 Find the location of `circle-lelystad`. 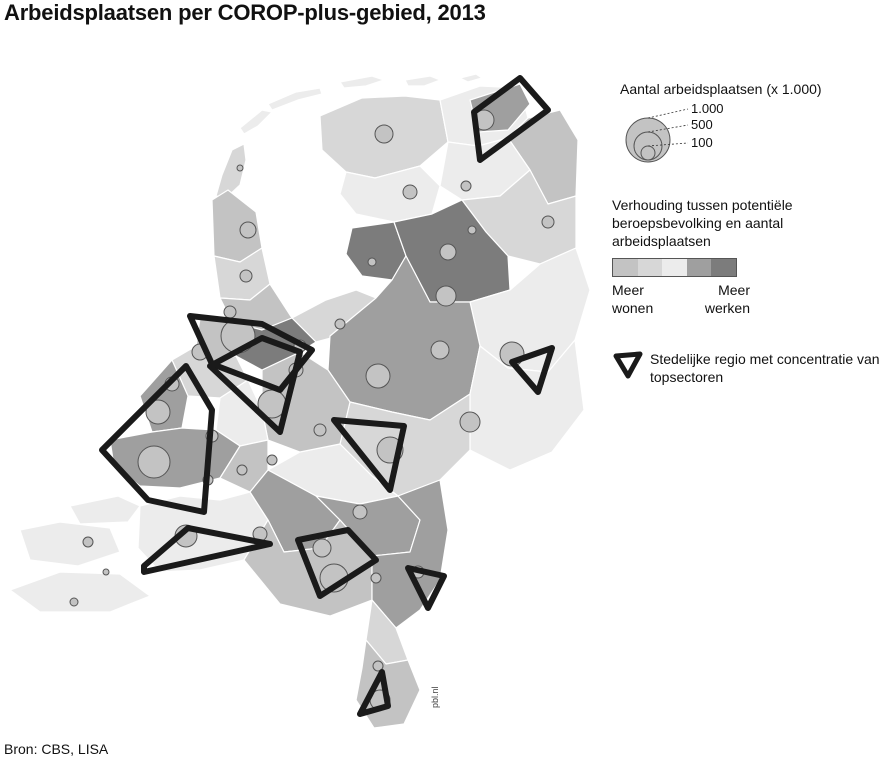

circle-lelystad is located at coordinates (340, 324).